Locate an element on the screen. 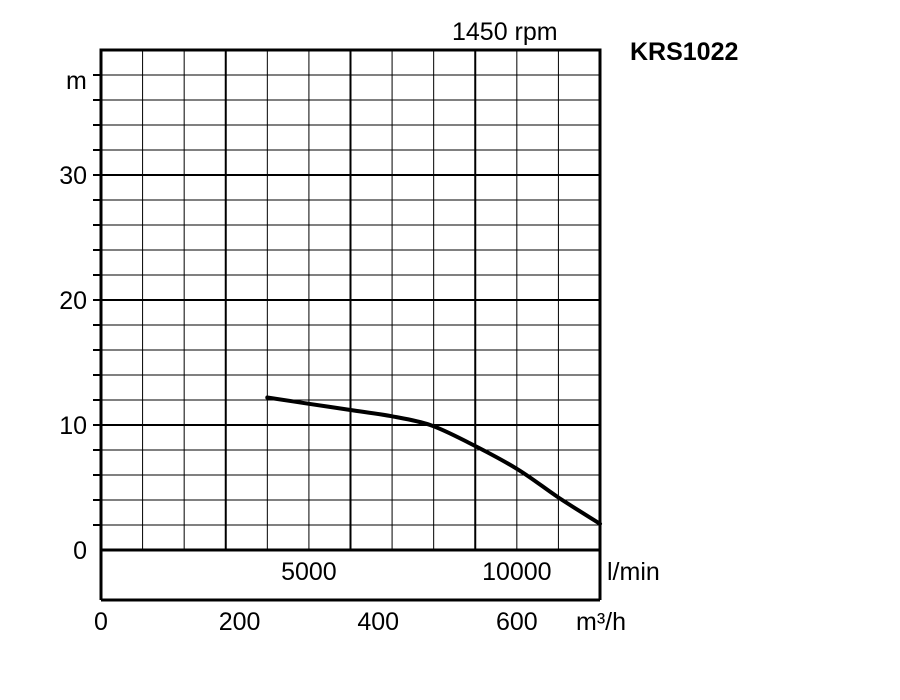 The width and height of the screenshot is (900, 700). y-tick-label: 0 is located at coordinates (80, 551).